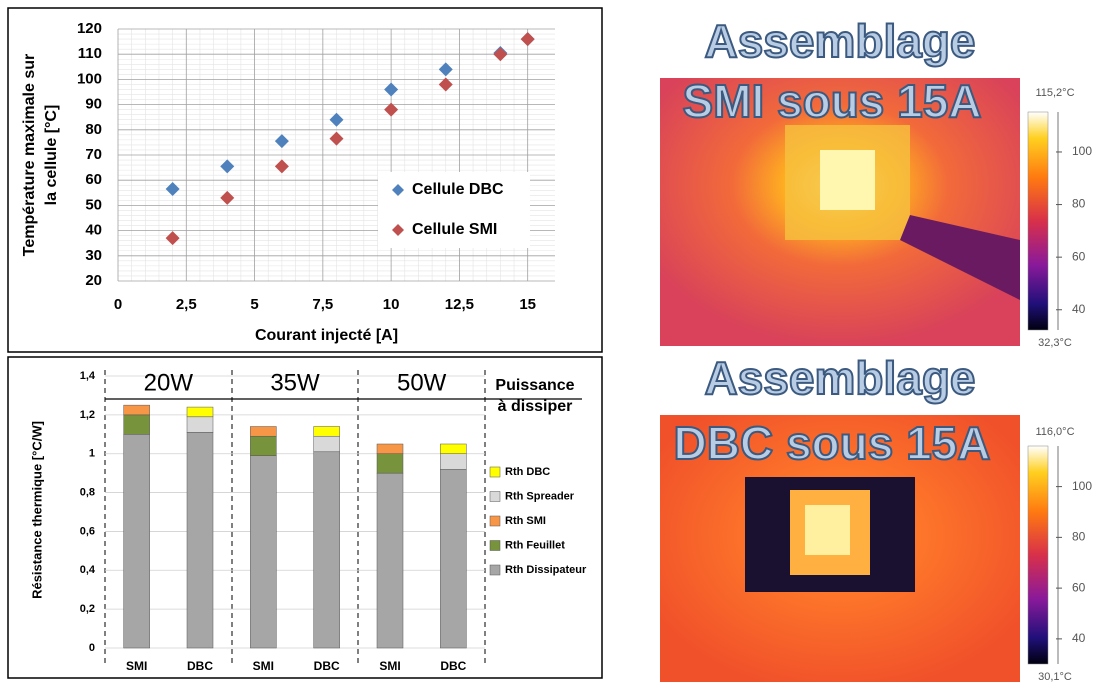  What do you see at coordinates (960, 257) in the screenshot?
I see `cable` at bounding box center [960, 257].